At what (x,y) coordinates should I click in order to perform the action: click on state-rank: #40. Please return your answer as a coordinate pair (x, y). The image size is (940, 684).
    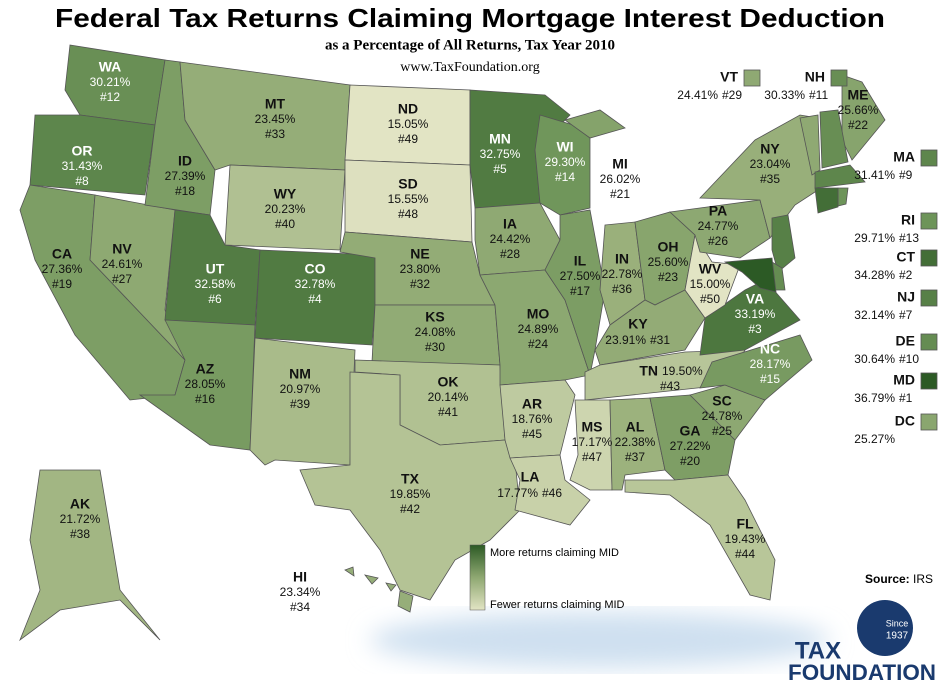
    Looking at the image, I should click on (285, 224).